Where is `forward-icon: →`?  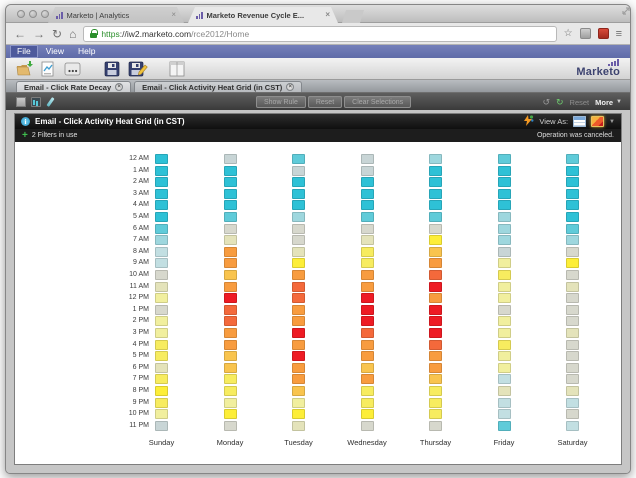 forward-icon: → is located at coordinates (39, 33).